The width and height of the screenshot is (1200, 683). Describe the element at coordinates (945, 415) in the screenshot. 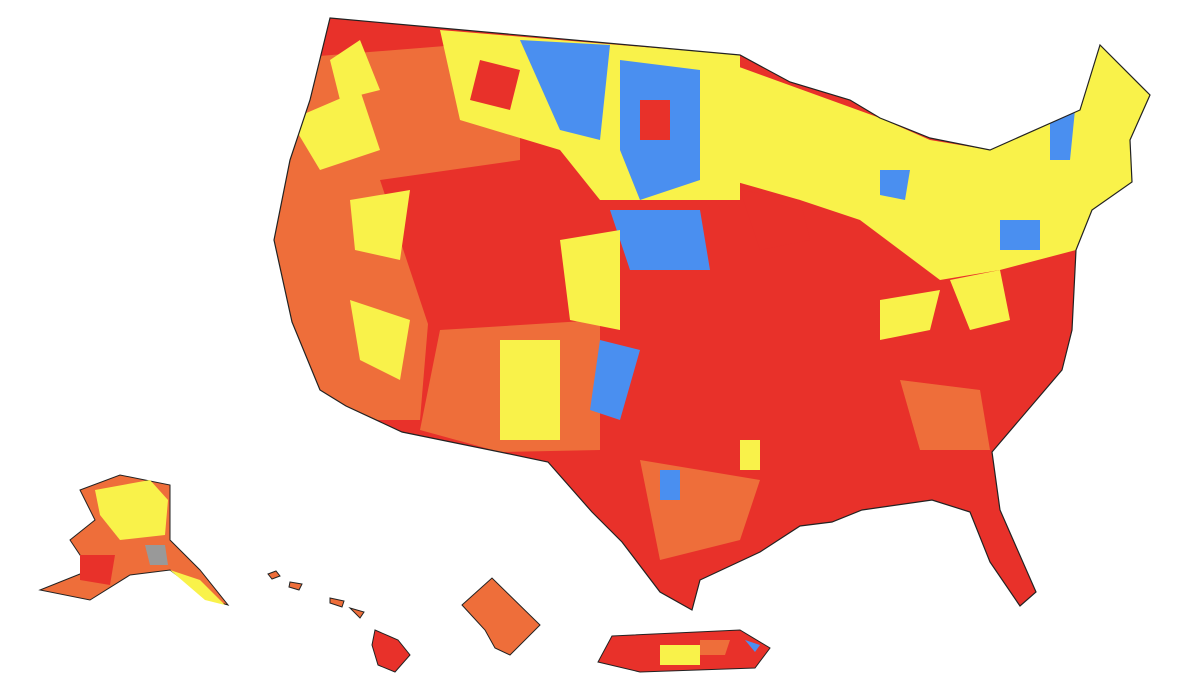

I see `region-substantial` at that location.